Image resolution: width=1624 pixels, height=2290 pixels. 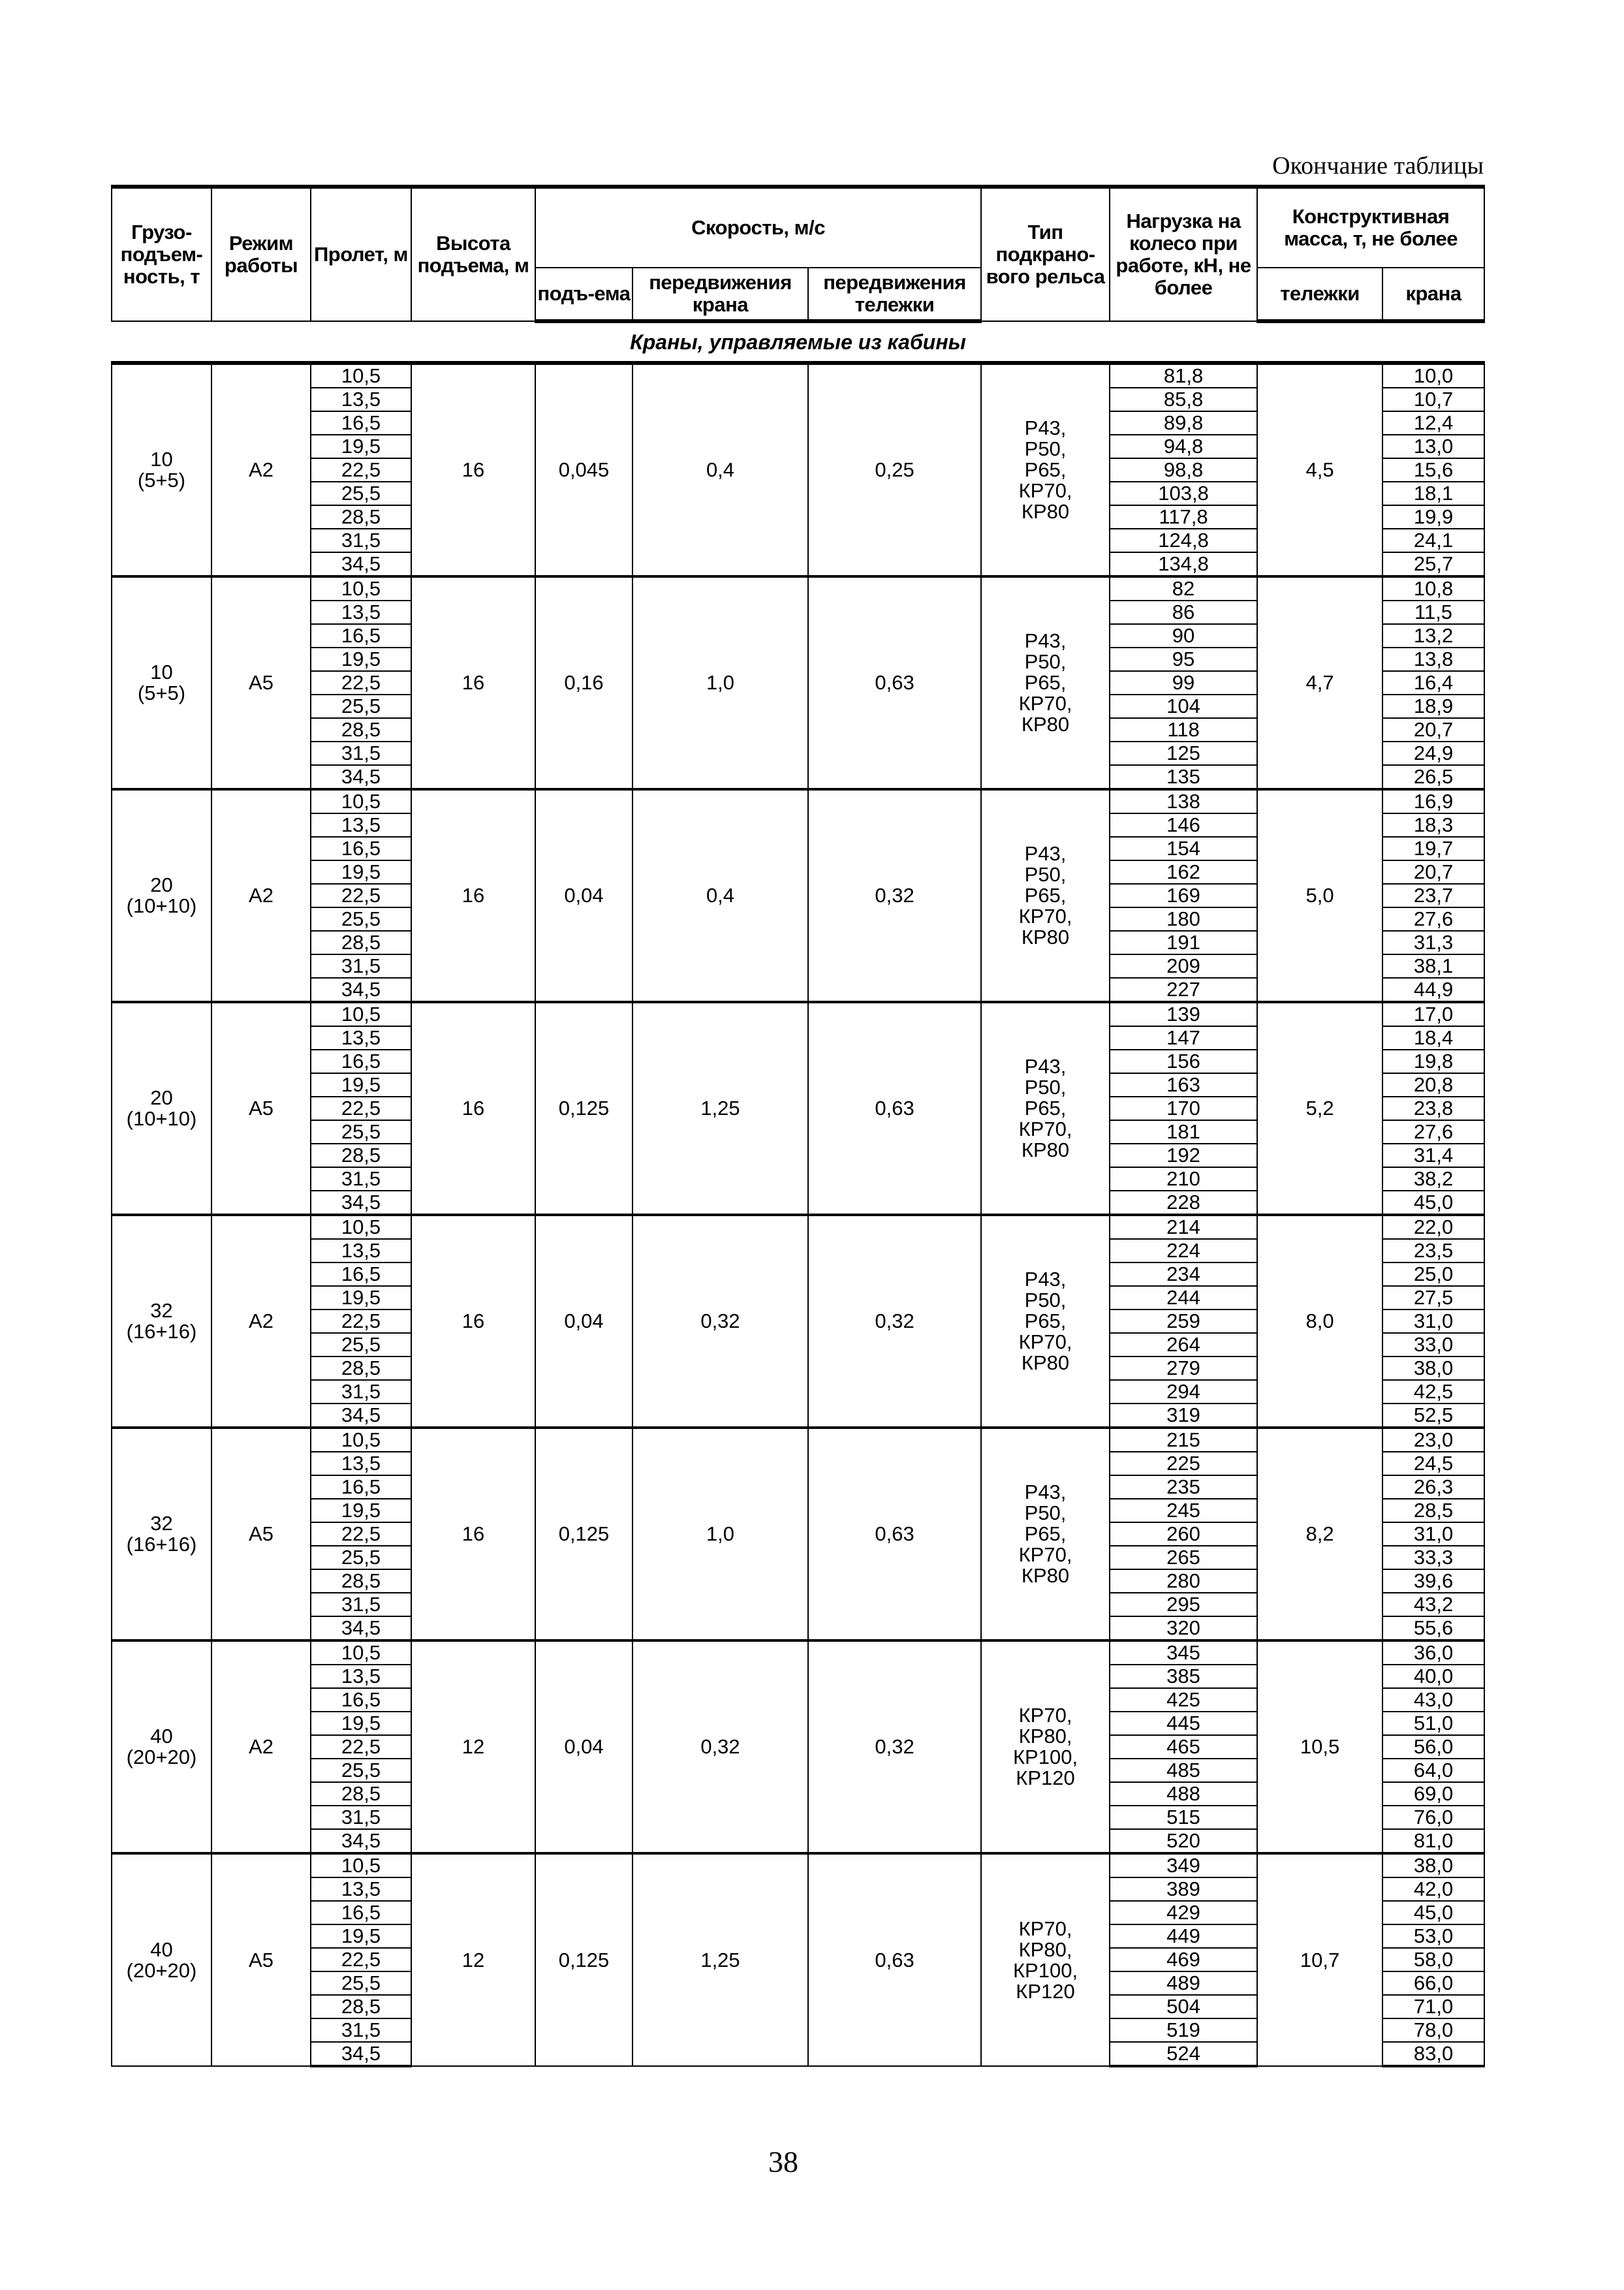 What do you see at coordinates (1183, 1841) in the screenshot?
I see `load-cell: 520` at bounding box center [1183, 1841].